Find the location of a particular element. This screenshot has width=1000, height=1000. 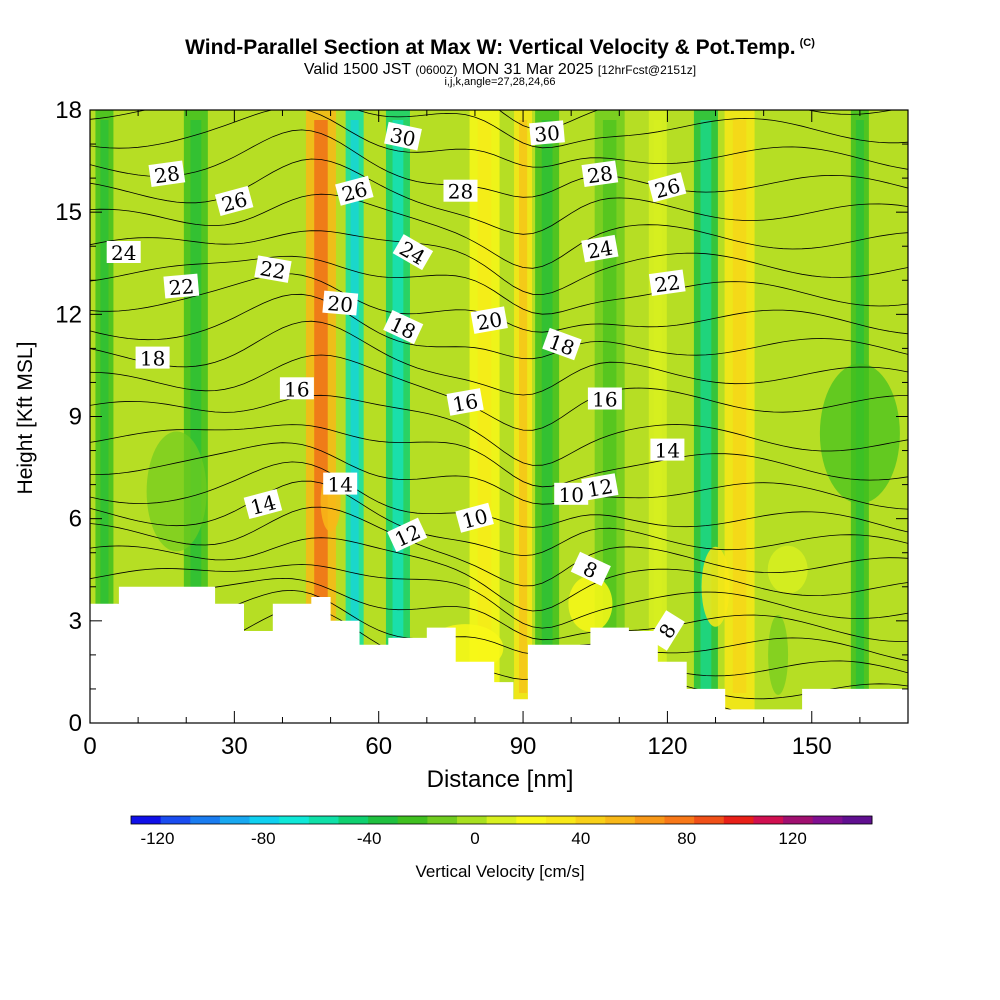

y-tick-label: 15 is located at coordinates (68, 212).